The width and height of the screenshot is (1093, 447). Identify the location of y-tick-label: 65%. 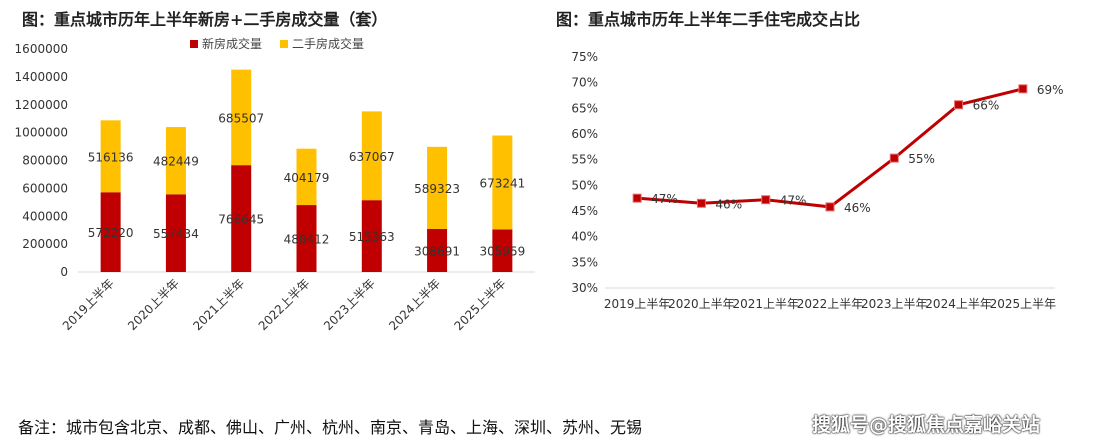
(584, 108).